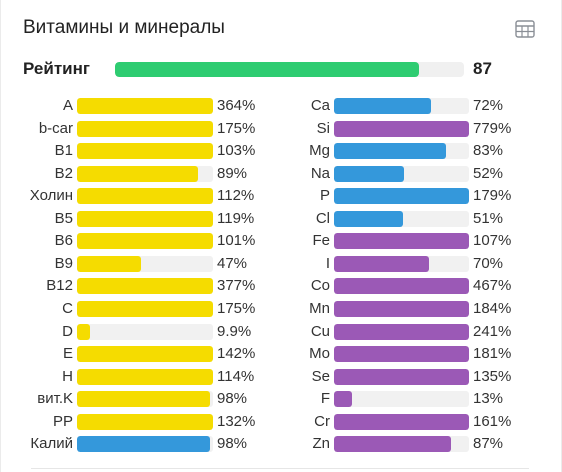  What do you see at coordinates (63, 241) in the screenshot?
I see `nutrient-label: B6` at bounding box center [63, 241].